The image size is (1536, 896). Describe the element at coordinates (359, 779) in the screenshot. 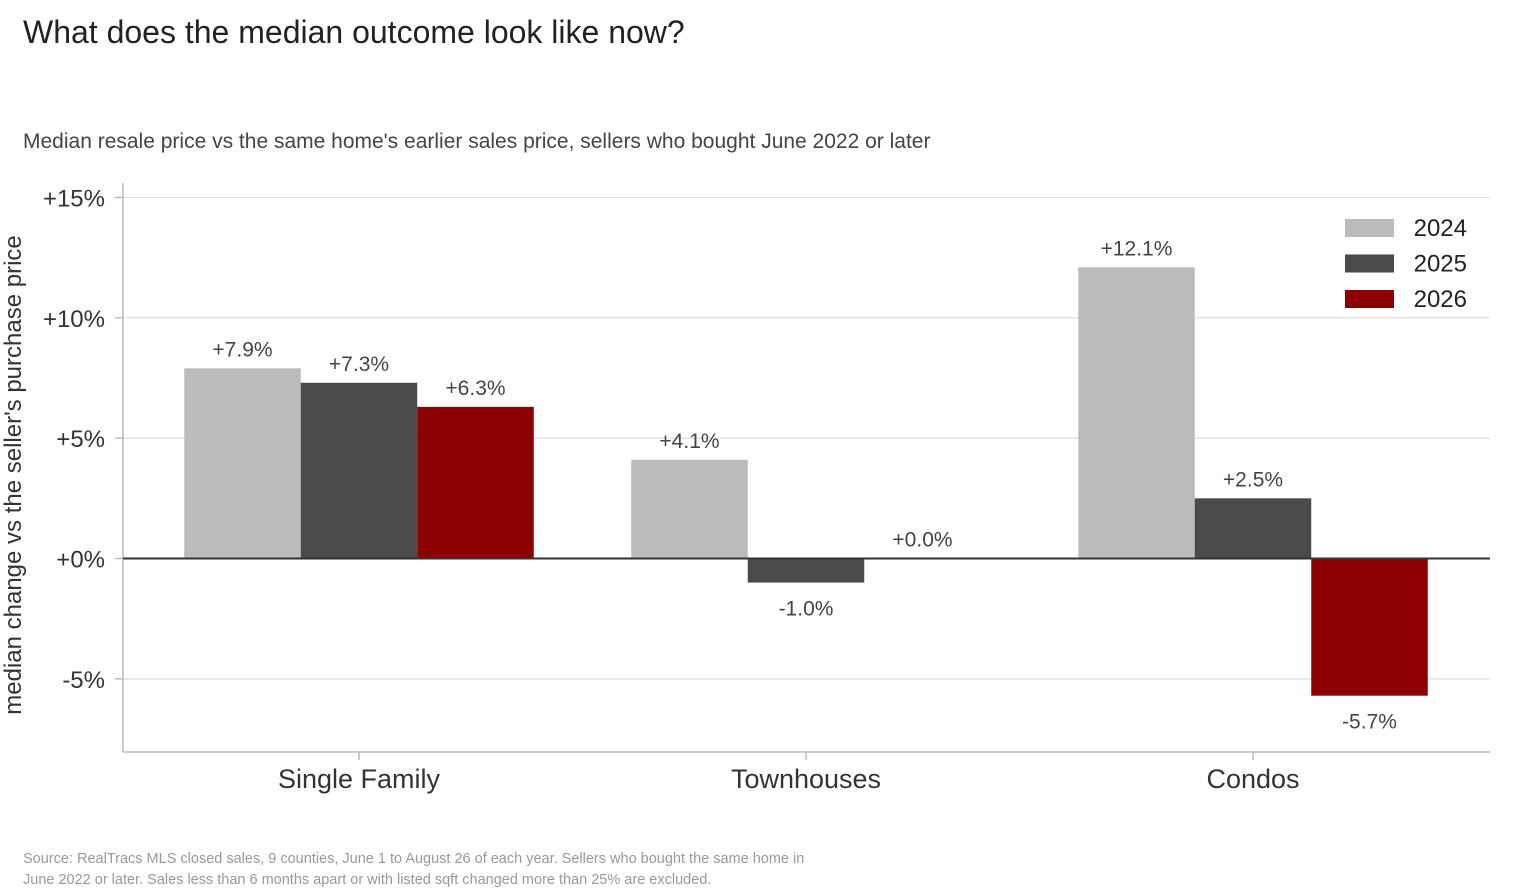

I see `category-label: Single Family` at that location.